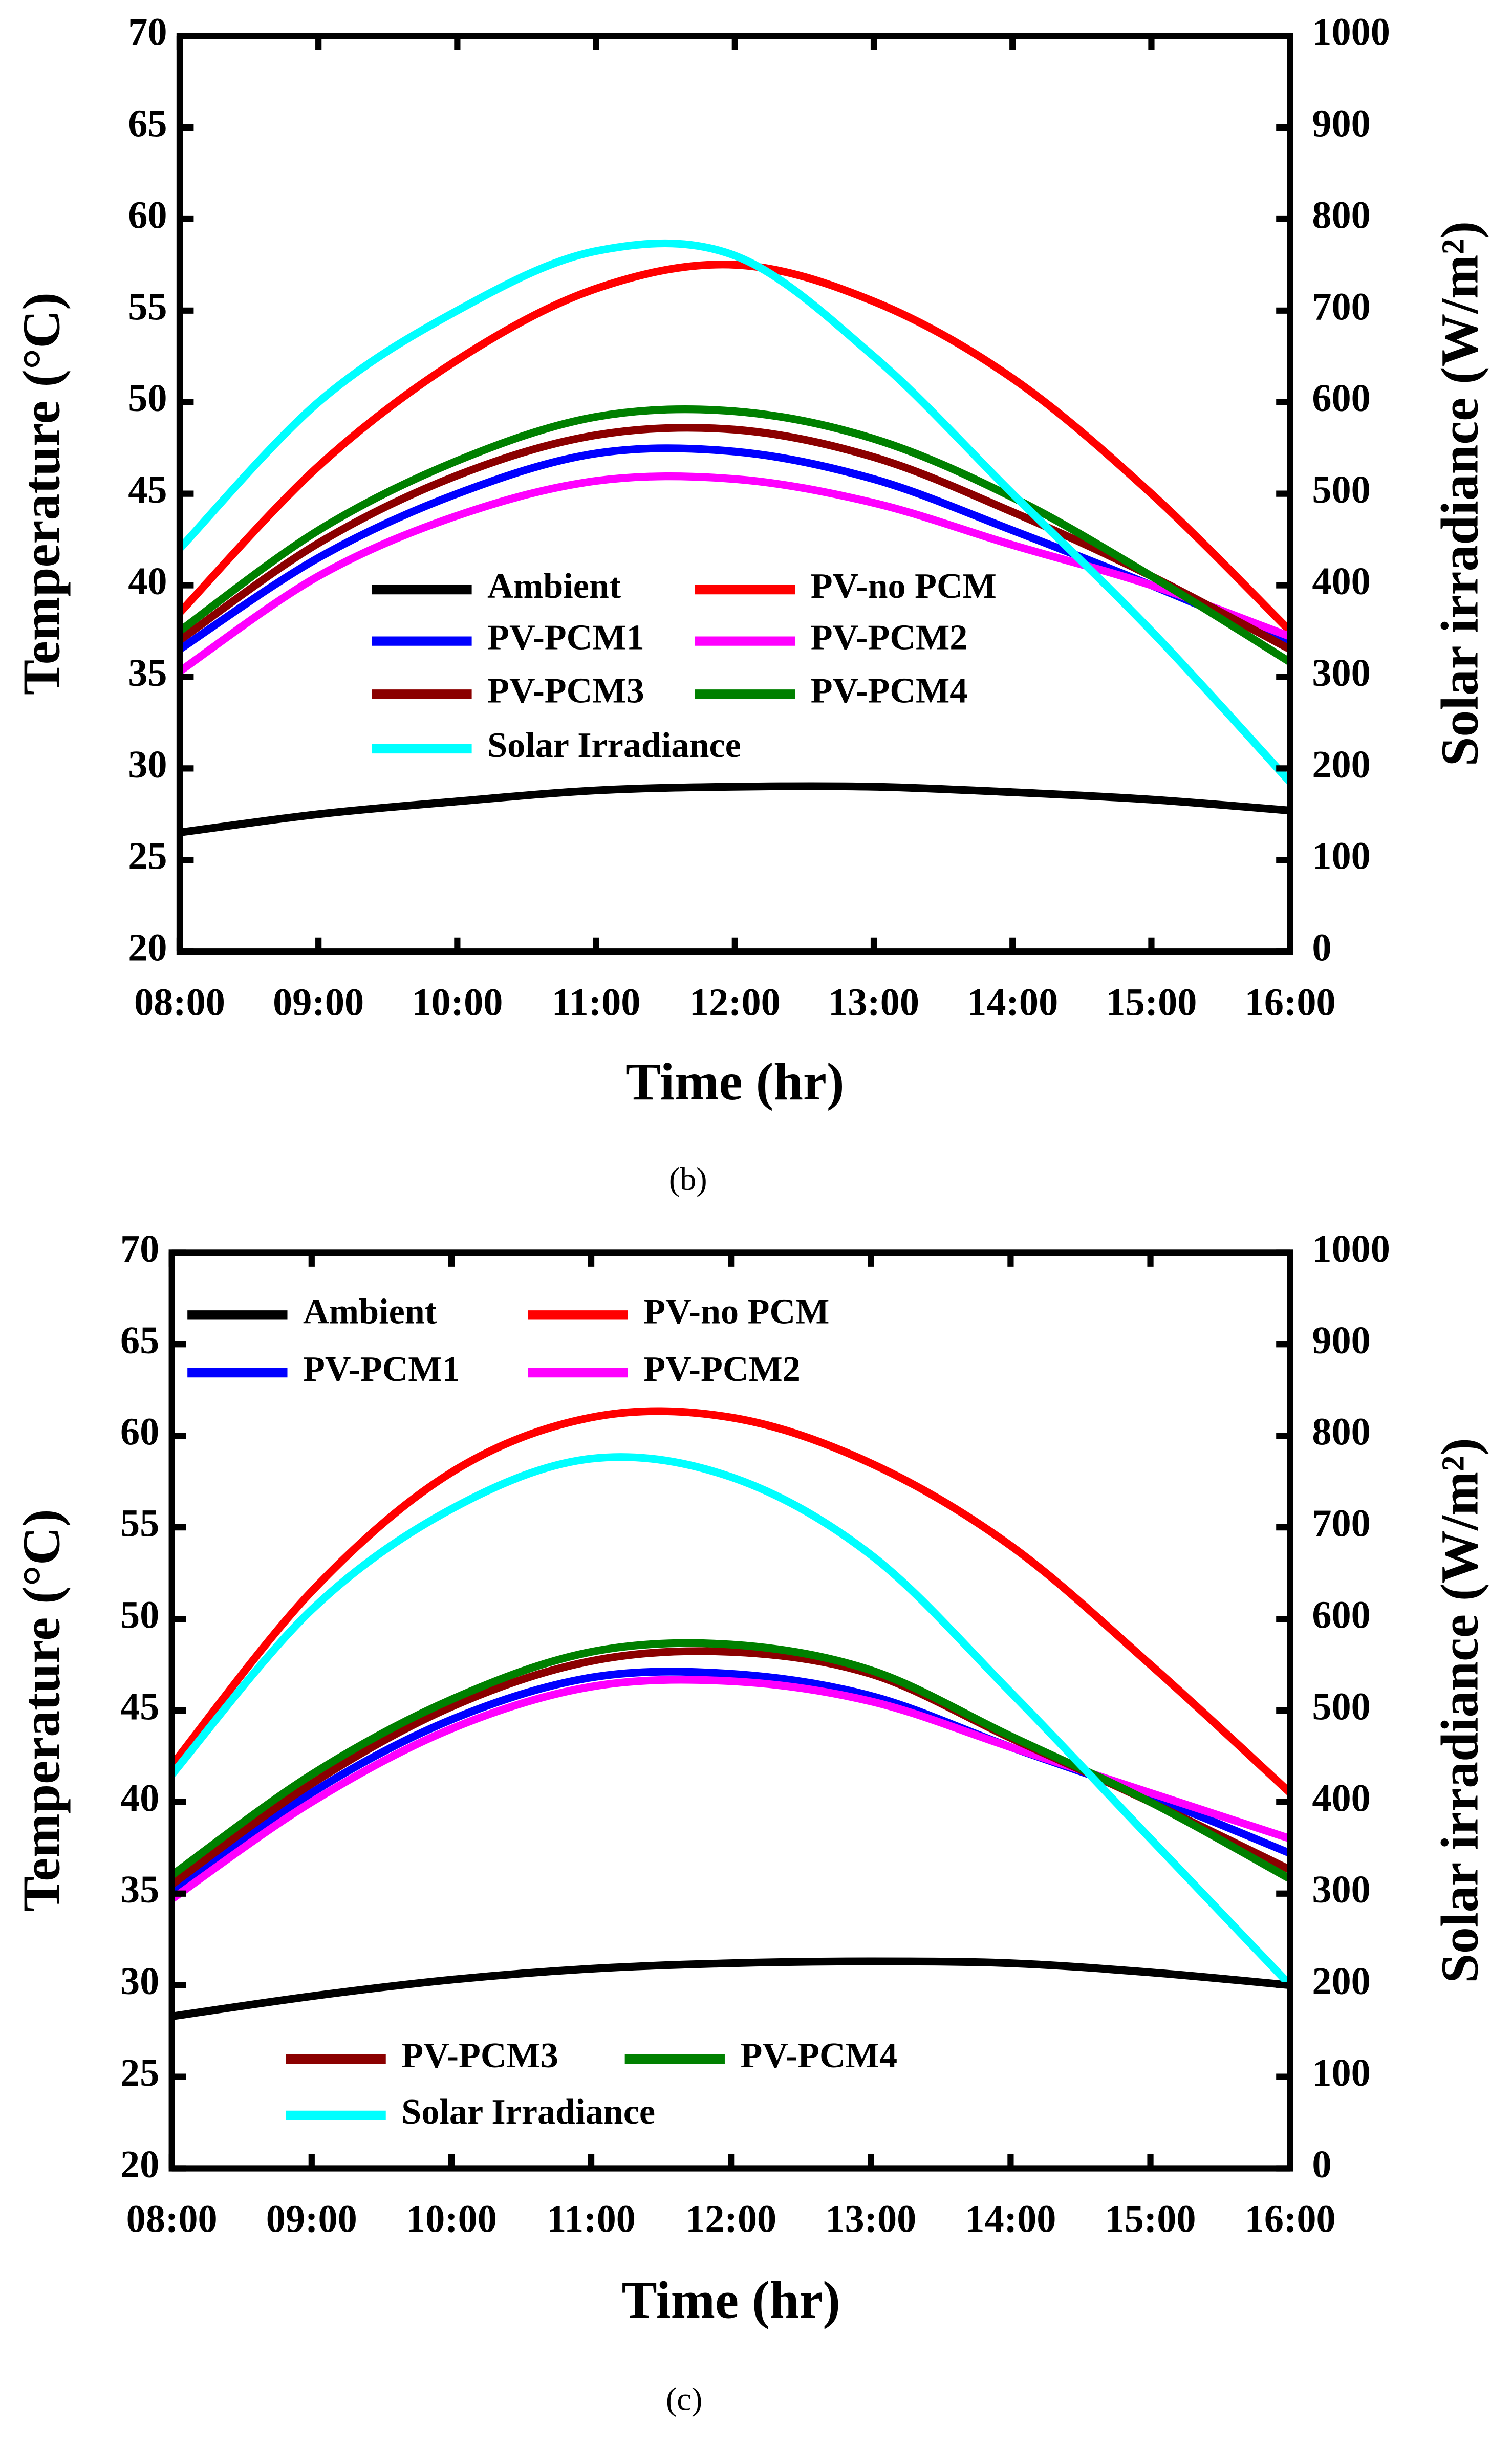 This screenshot has width=1512, height=2446. Describe the element at coordinates (684, 2398) in the screenshot. I see `subtitle: (c)` at that location.